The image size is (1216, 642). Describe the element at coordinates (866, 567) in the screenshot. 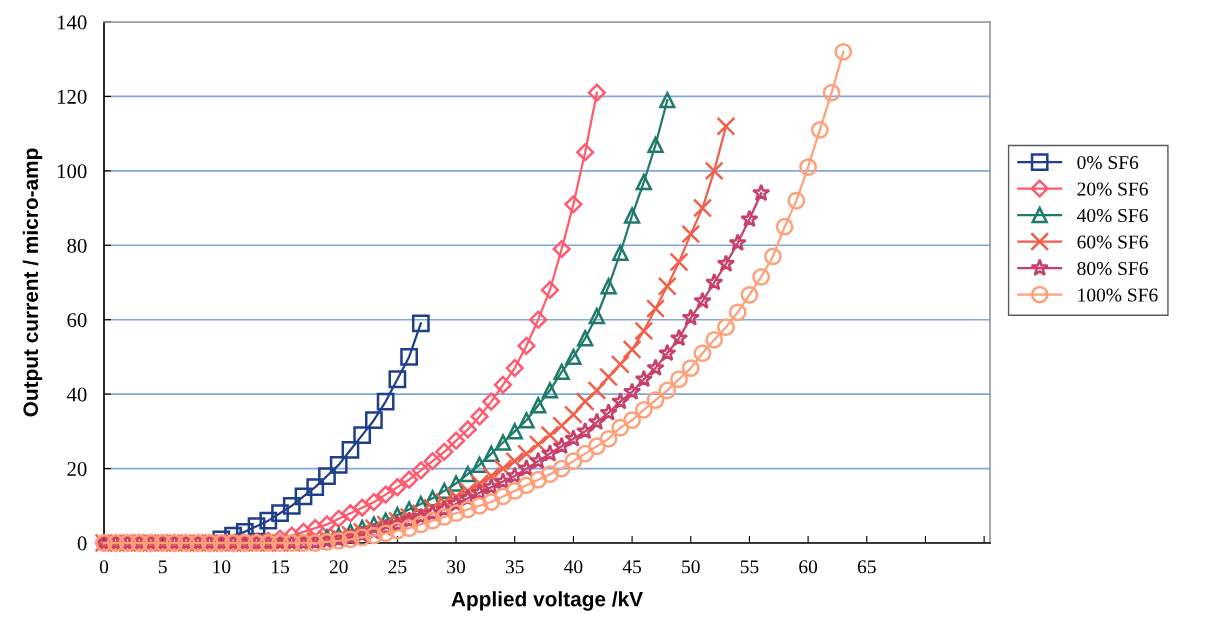

I see `x-tick-label: 65` at that location.